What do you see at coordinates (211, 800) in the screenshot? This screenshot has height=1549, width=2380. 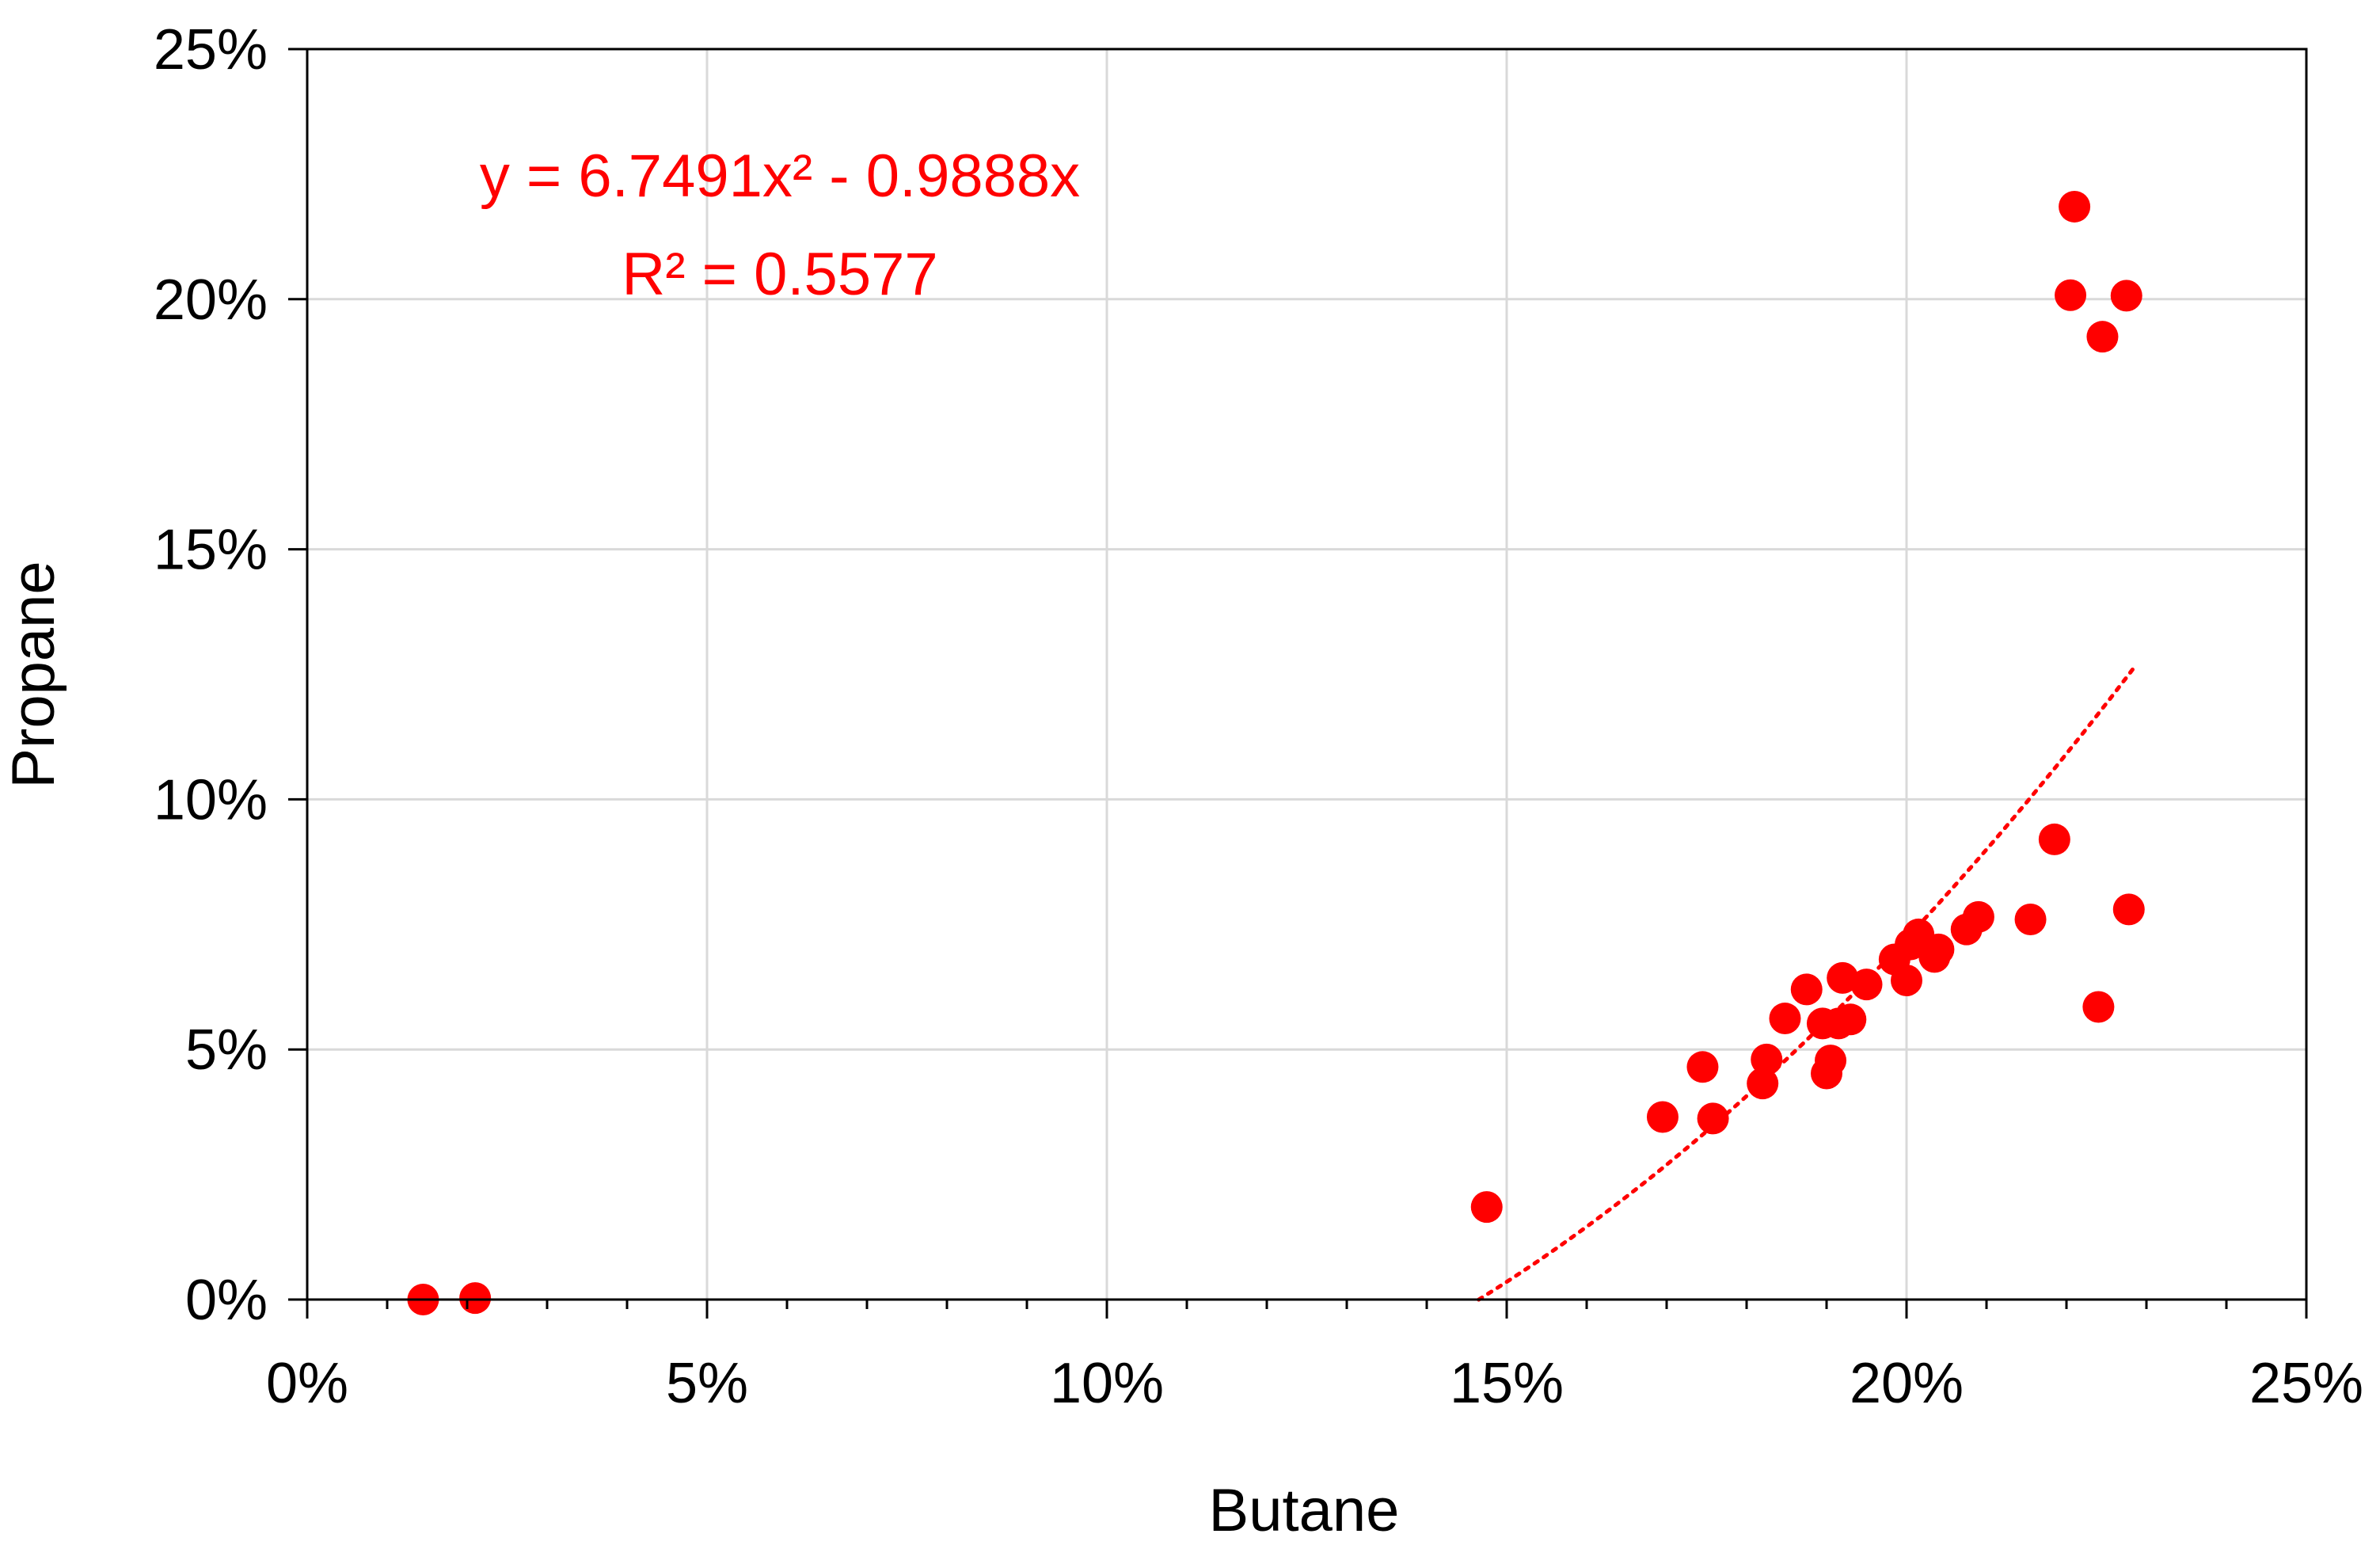 I see `y-tick-label: 10%` at bounding box center [211, 800].